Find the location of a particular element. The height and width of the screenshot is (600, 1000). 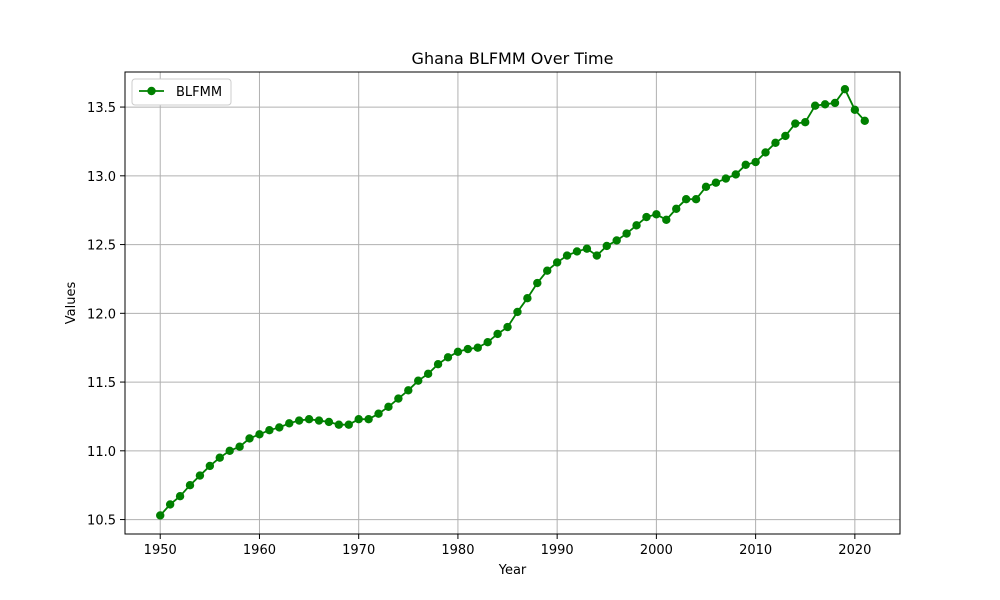

chart-title: Ghana BLFMM Over Time is located at coordinates (513, 58).